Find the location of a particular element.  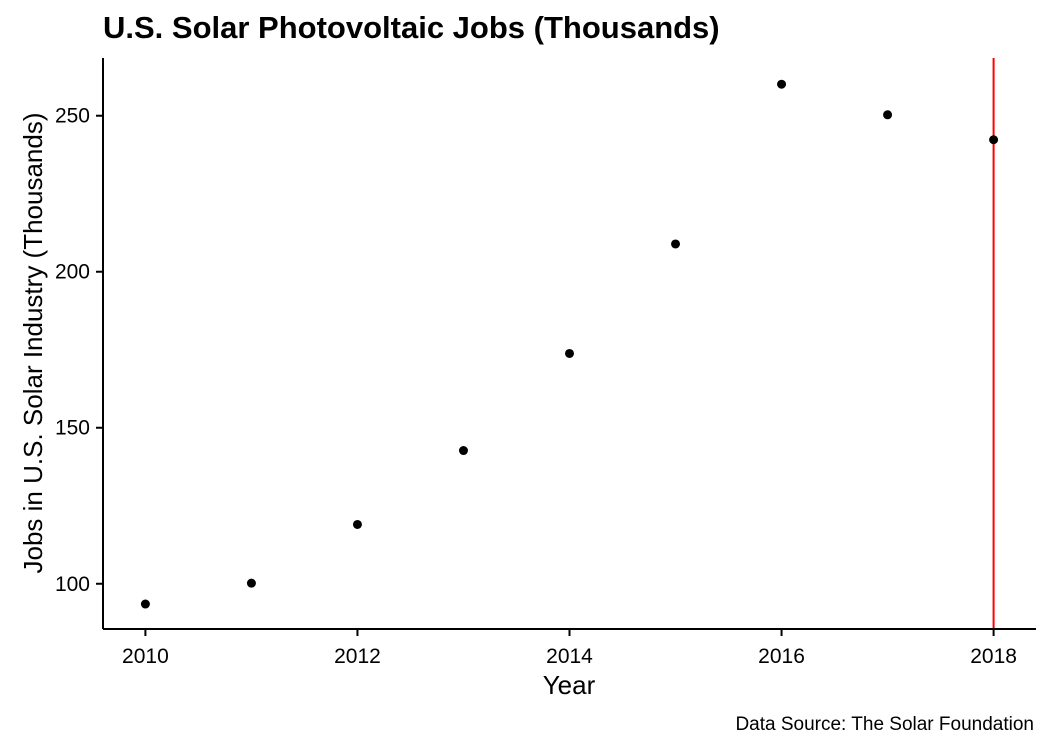

y-axis-title: Jobs in U.S. Solar Industry (Thousands) is located at coordinates (33, 343).